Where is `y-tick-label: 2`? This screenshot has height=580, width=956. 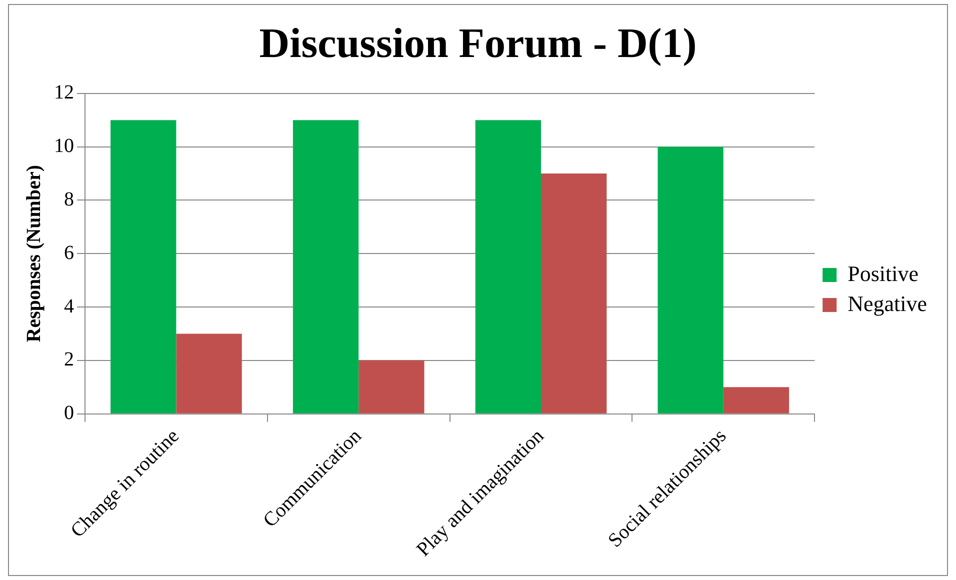
y-tick-label: 2 is located at coordinates (69, 359).